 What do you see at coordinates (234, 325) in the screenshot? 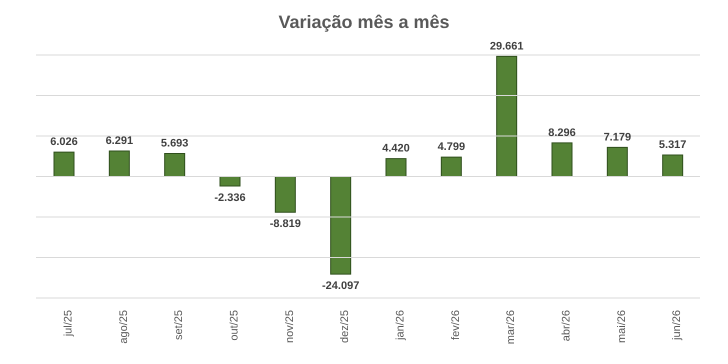
I see `x-tick-label: out/25` at bounding box center [234, 325].